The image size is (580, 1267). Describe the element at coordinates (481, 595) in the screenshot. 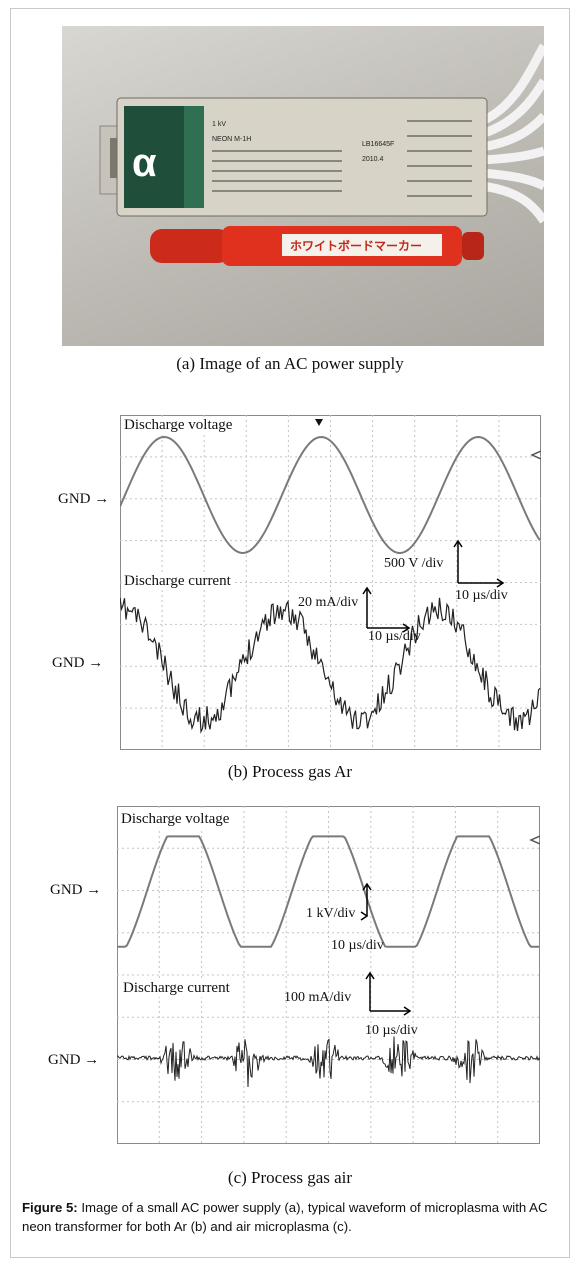

I see `panel-b-voltage-time-scale: 10 µs/div` at that location.